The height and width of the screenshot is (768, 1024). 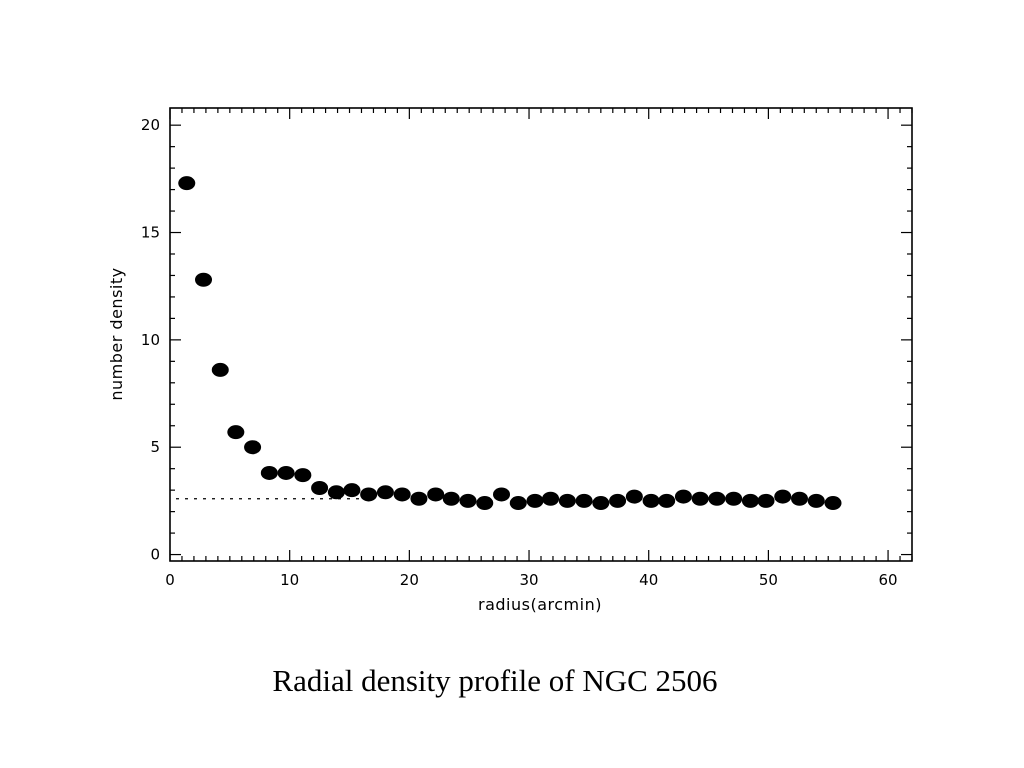 What do you see at coordinates (155, 555) in the screenshot?
I see `y-tick-label: 0` at bounding box center [155, 555].